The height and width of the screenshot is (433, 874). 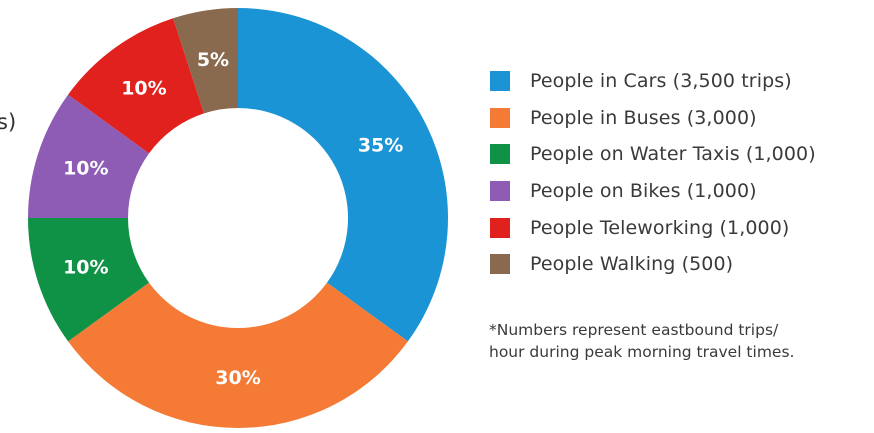 I want to click on legend-label: People in Buses (3,000), so click(x=643, y=117).